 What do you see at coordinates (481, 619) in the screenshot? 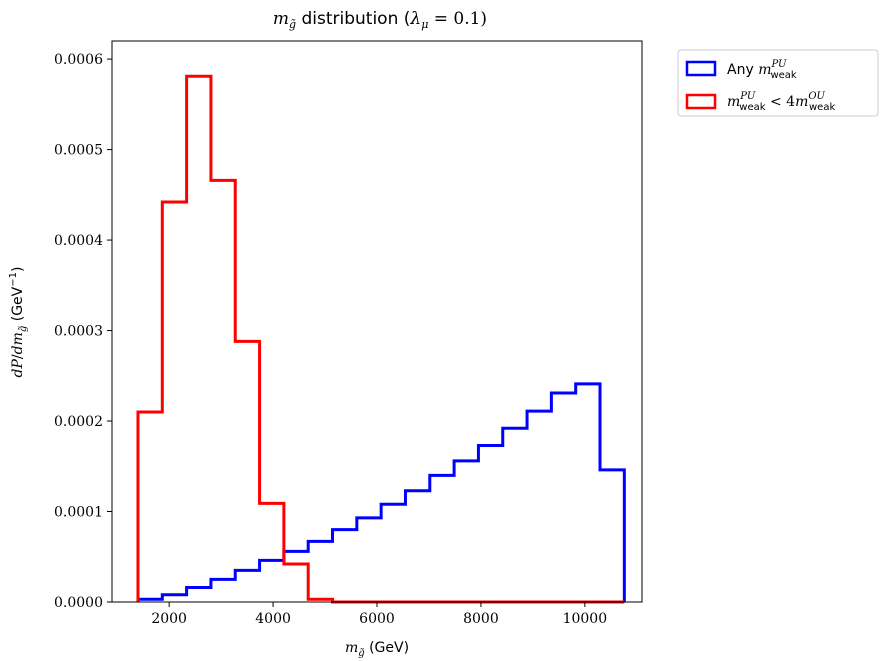
I see `x-tick-label: 8000` at bounding box center [481, 619].